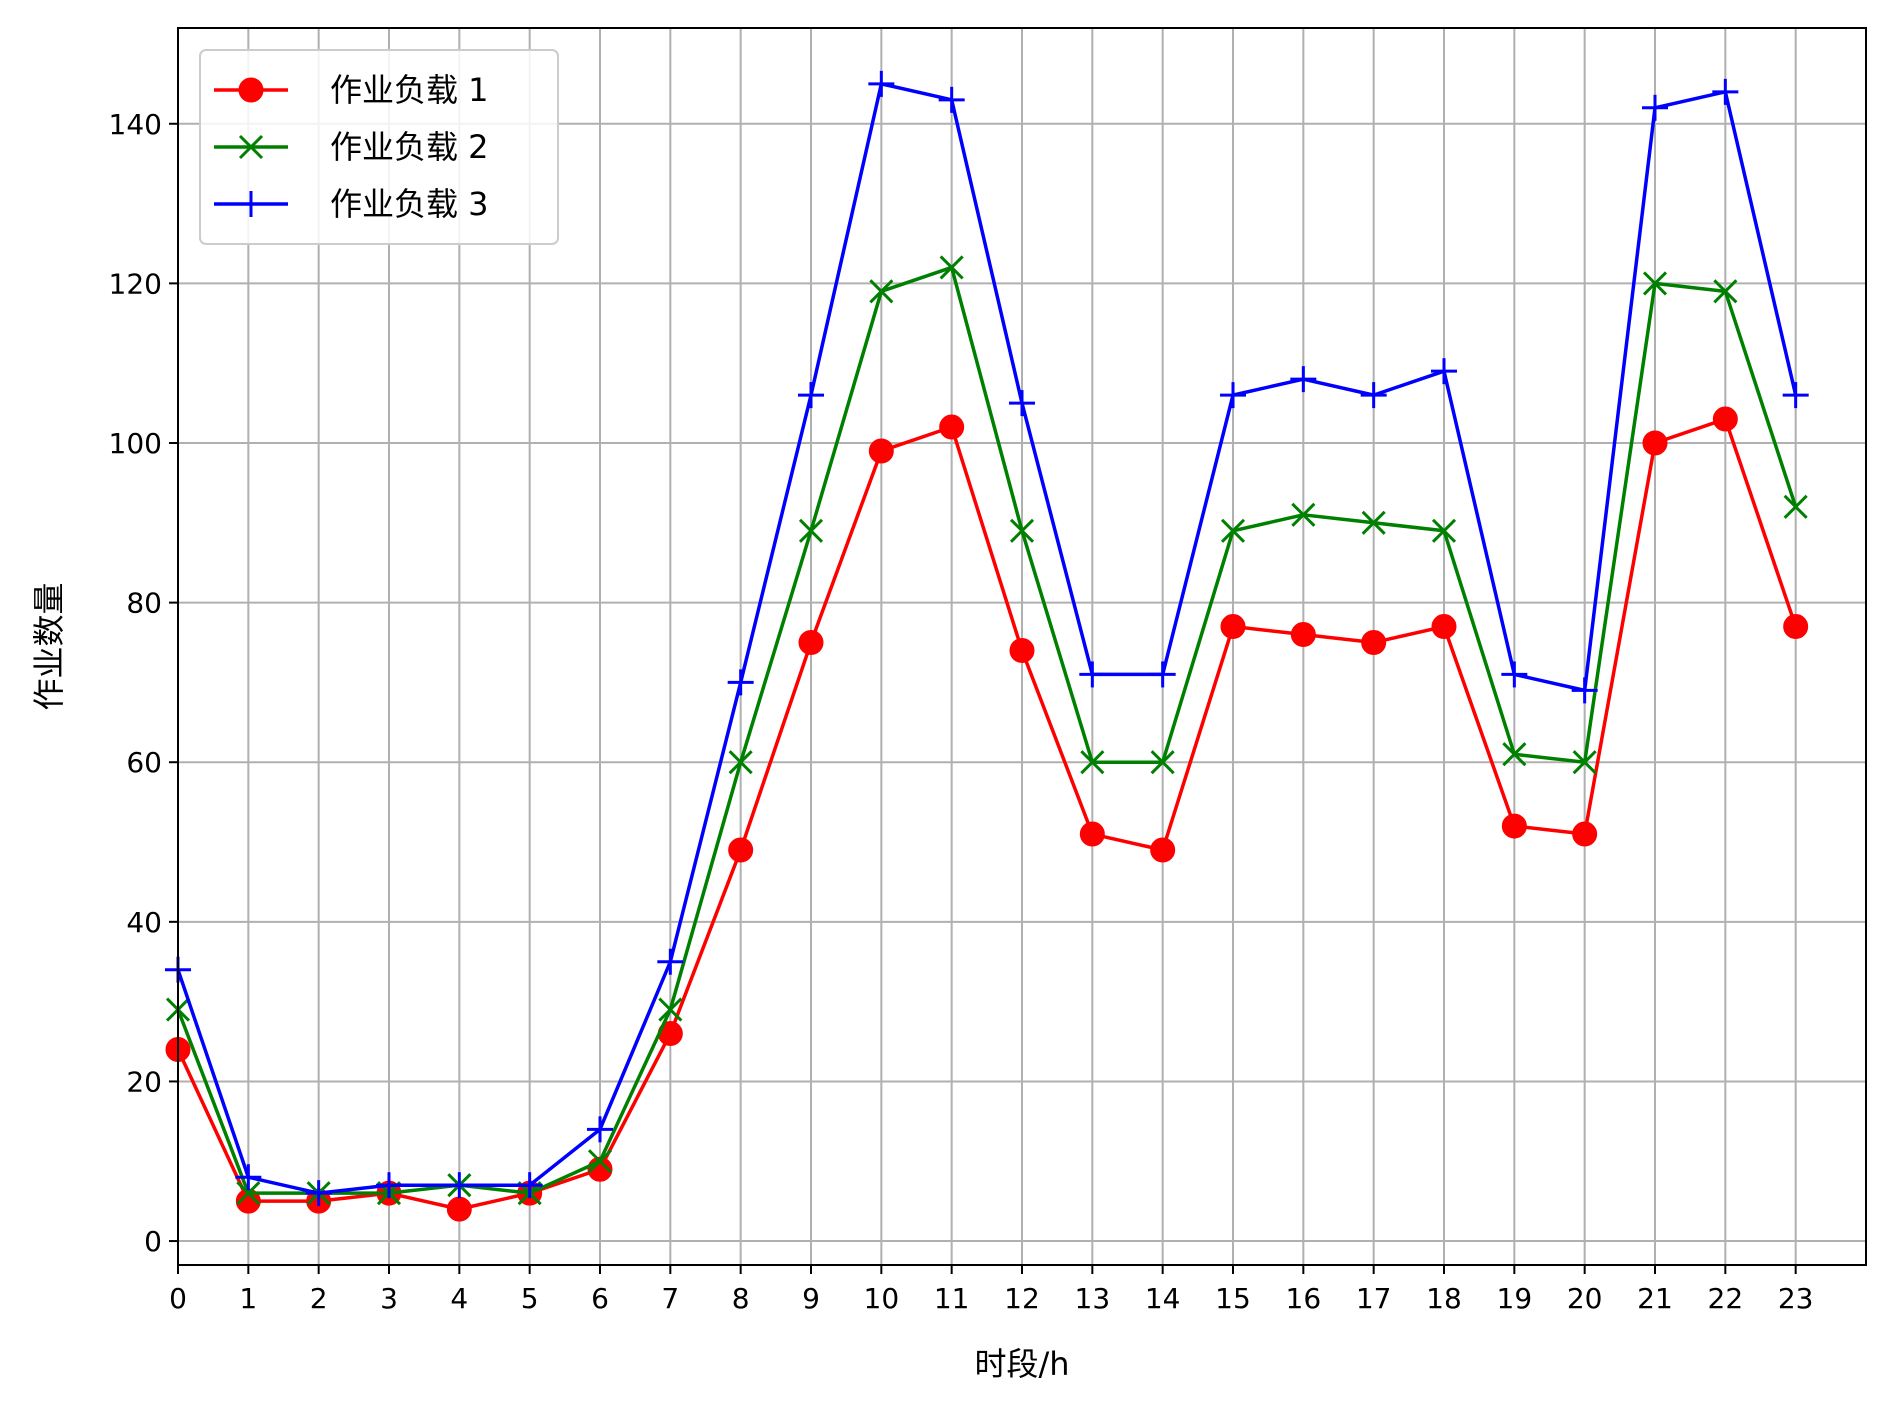 The width and height of the screenshot is (1888, 1411). What do you see at coordinates (530, 1298) in the screenshot?
I see `x-tick-label: 5` at bounding box center [530, 1298].